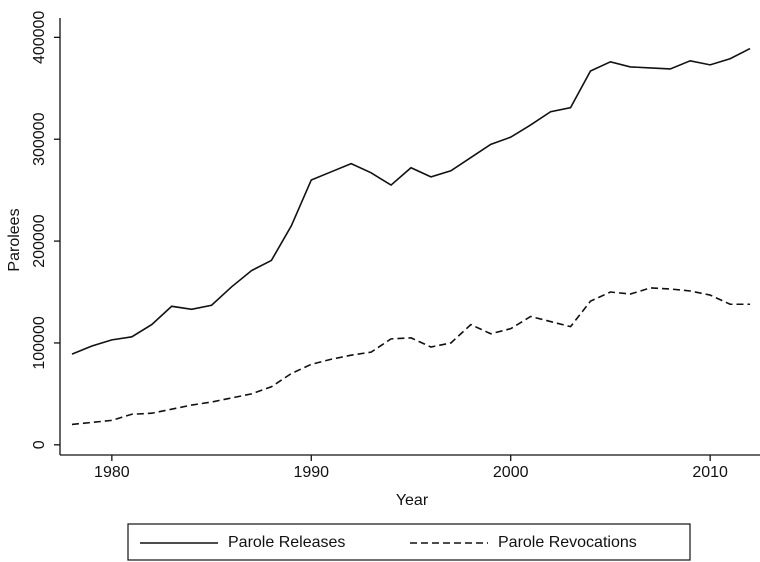  What do you see at coordinates (409, 542) in the screenshot?
I see `legend-box` at bounding box center [409, 542].